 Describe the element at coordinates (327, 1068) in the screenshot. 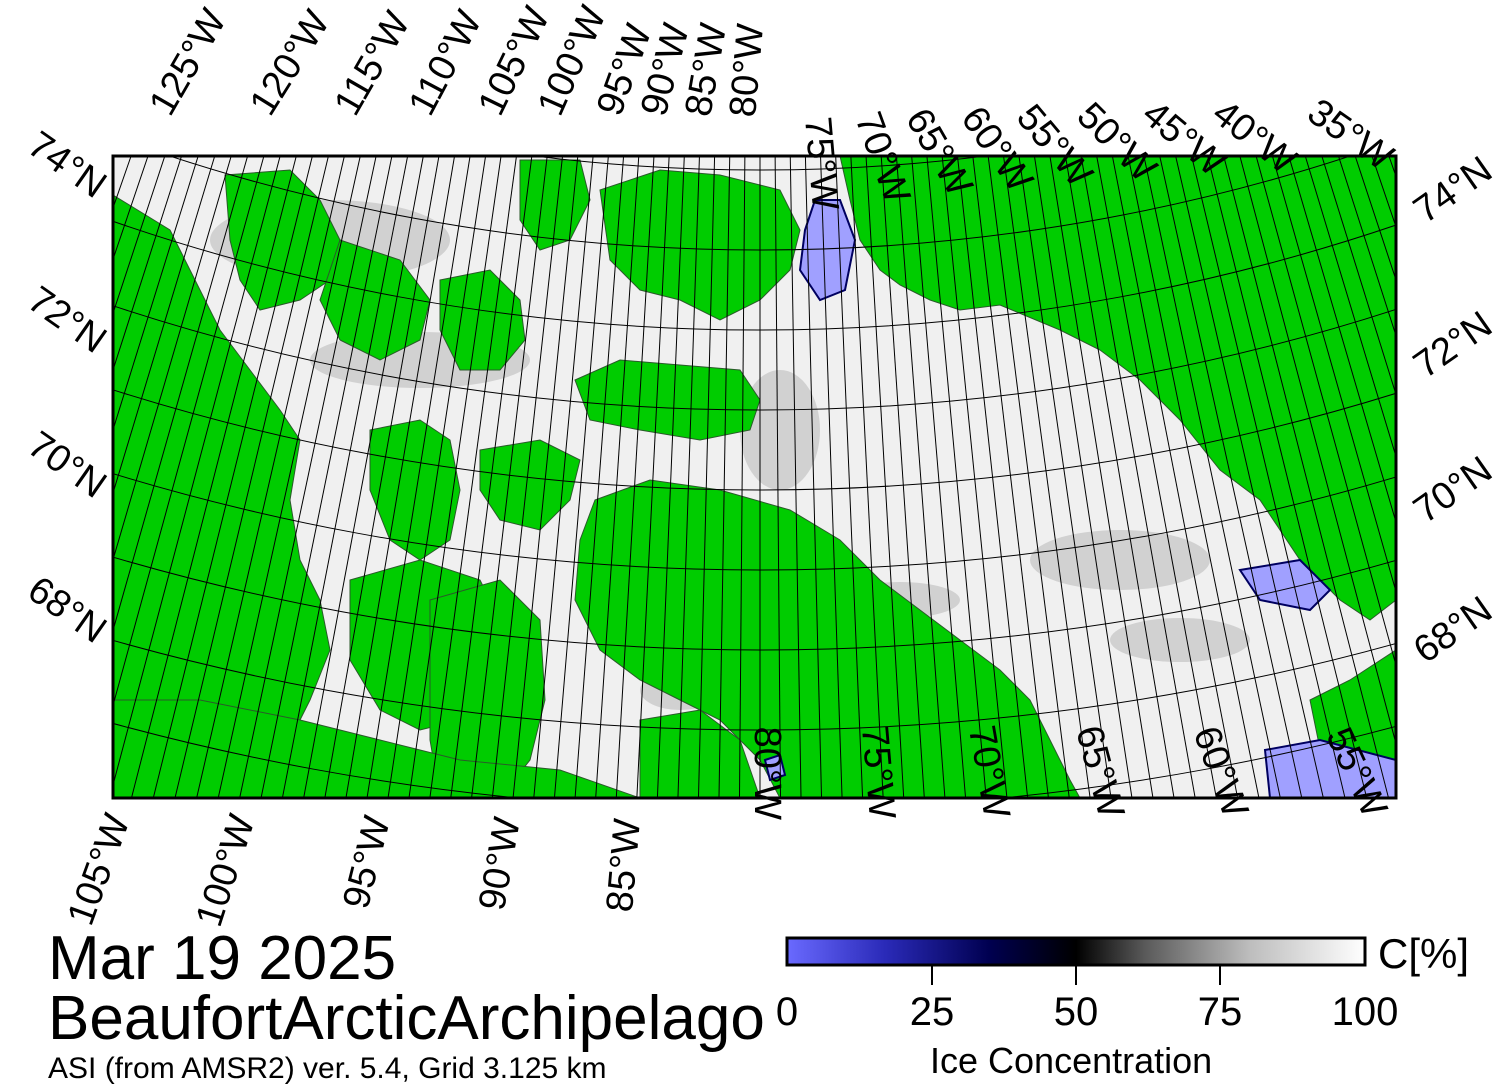

I see `data-source: ASI (from AMSR2) ver. 5.4, Grid 3.125 km` at that location.